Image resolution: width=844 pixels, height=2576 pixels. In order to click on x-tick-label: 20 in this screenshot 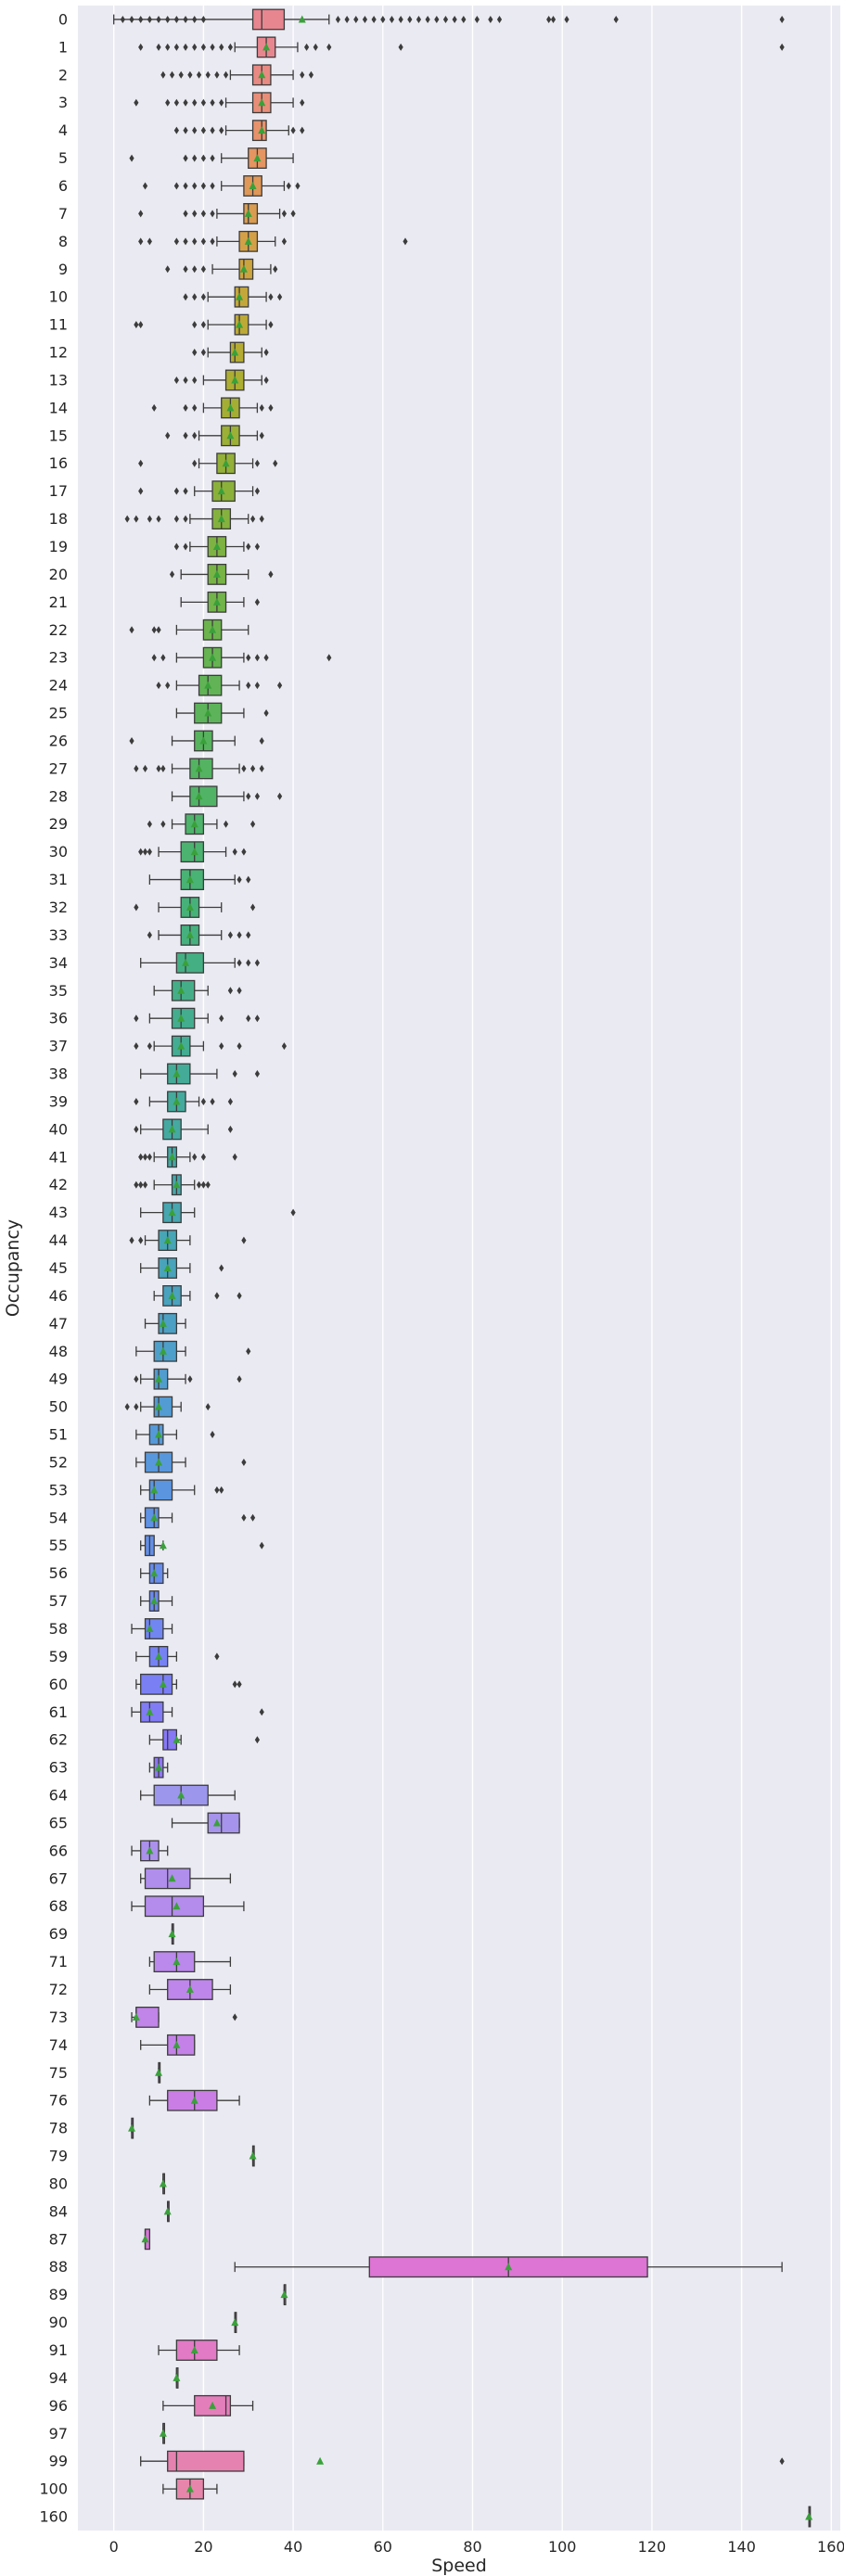, I will do `click(203, 2547)`.